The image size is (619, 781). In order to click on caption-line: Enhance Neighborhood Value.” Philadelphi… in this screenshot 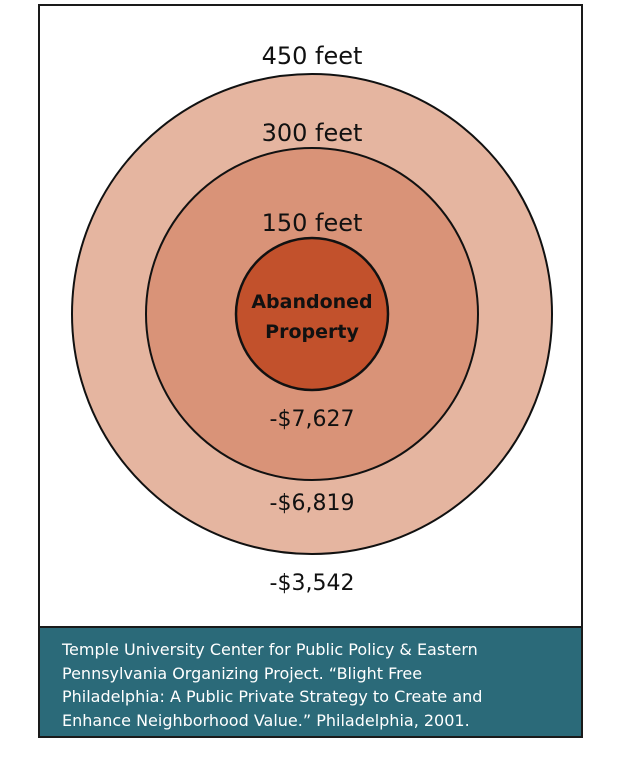, I will do `click(266, 720)`.